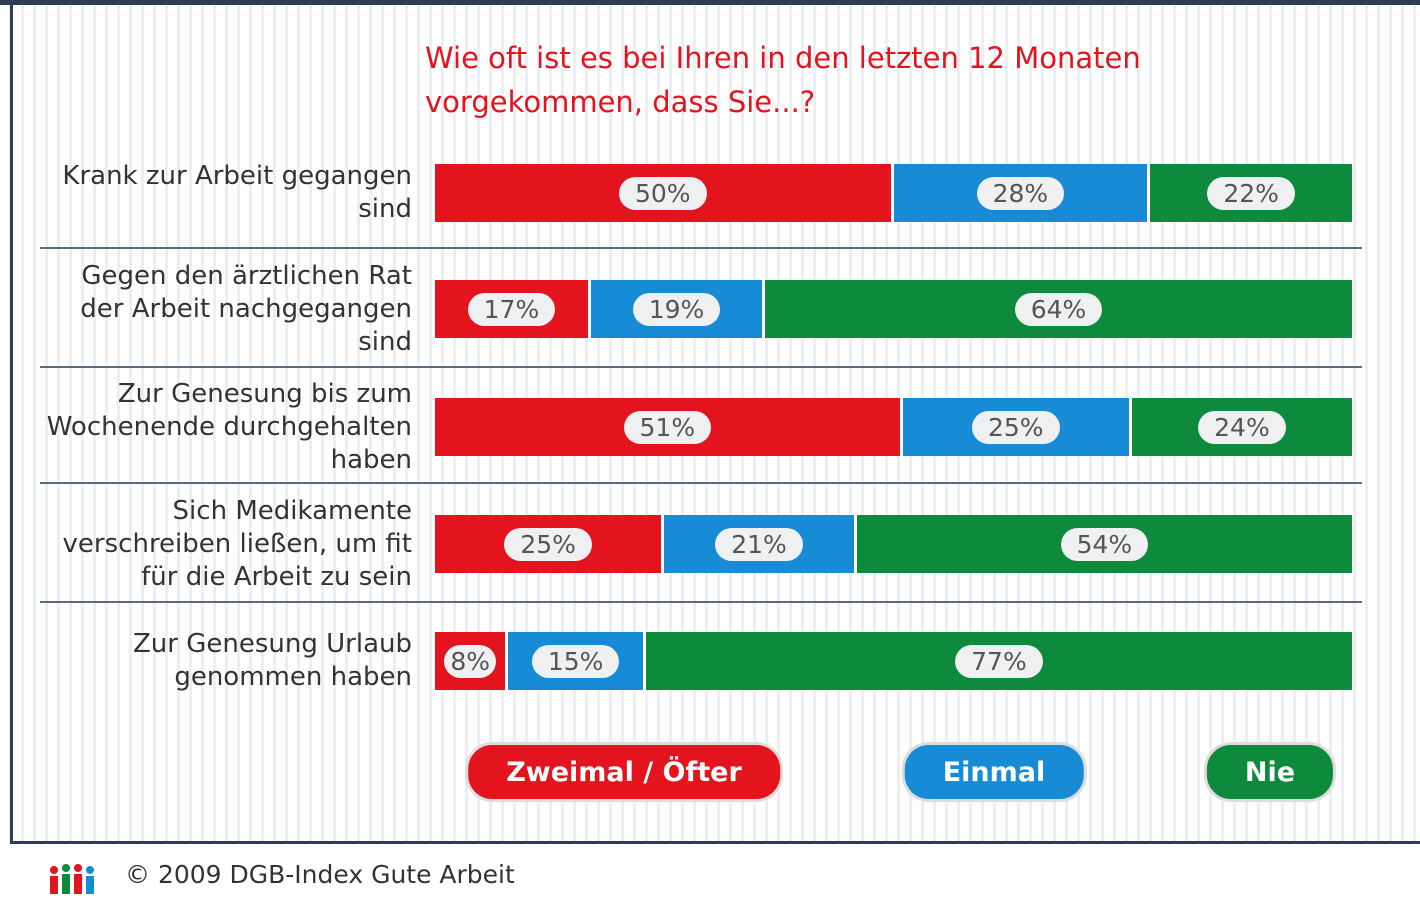  I want to click on value-label: 28%, so click(1020, 193).